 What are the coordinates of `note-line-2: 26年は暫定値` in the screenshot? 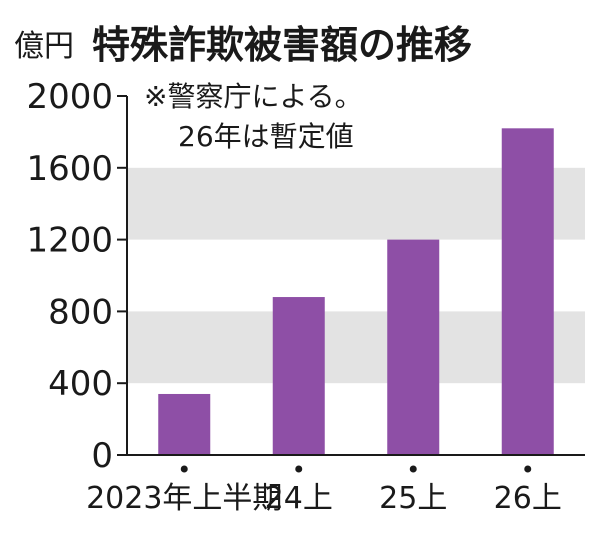 It's located at (266, 136).